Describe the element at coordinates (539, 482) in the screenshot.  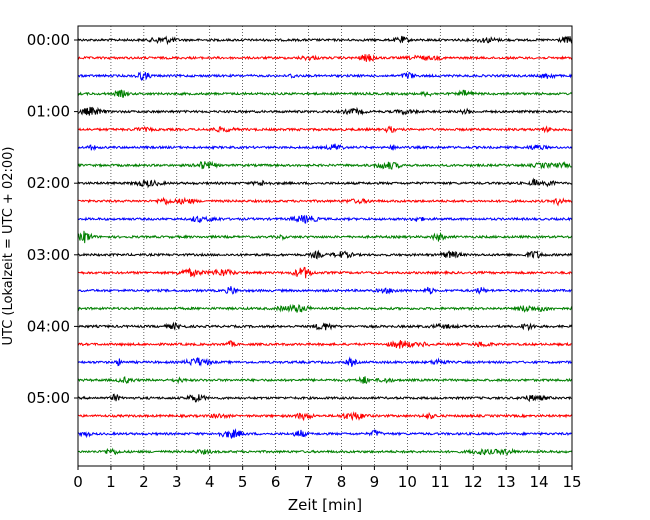
I see `x-tick-label: 14` at that location.